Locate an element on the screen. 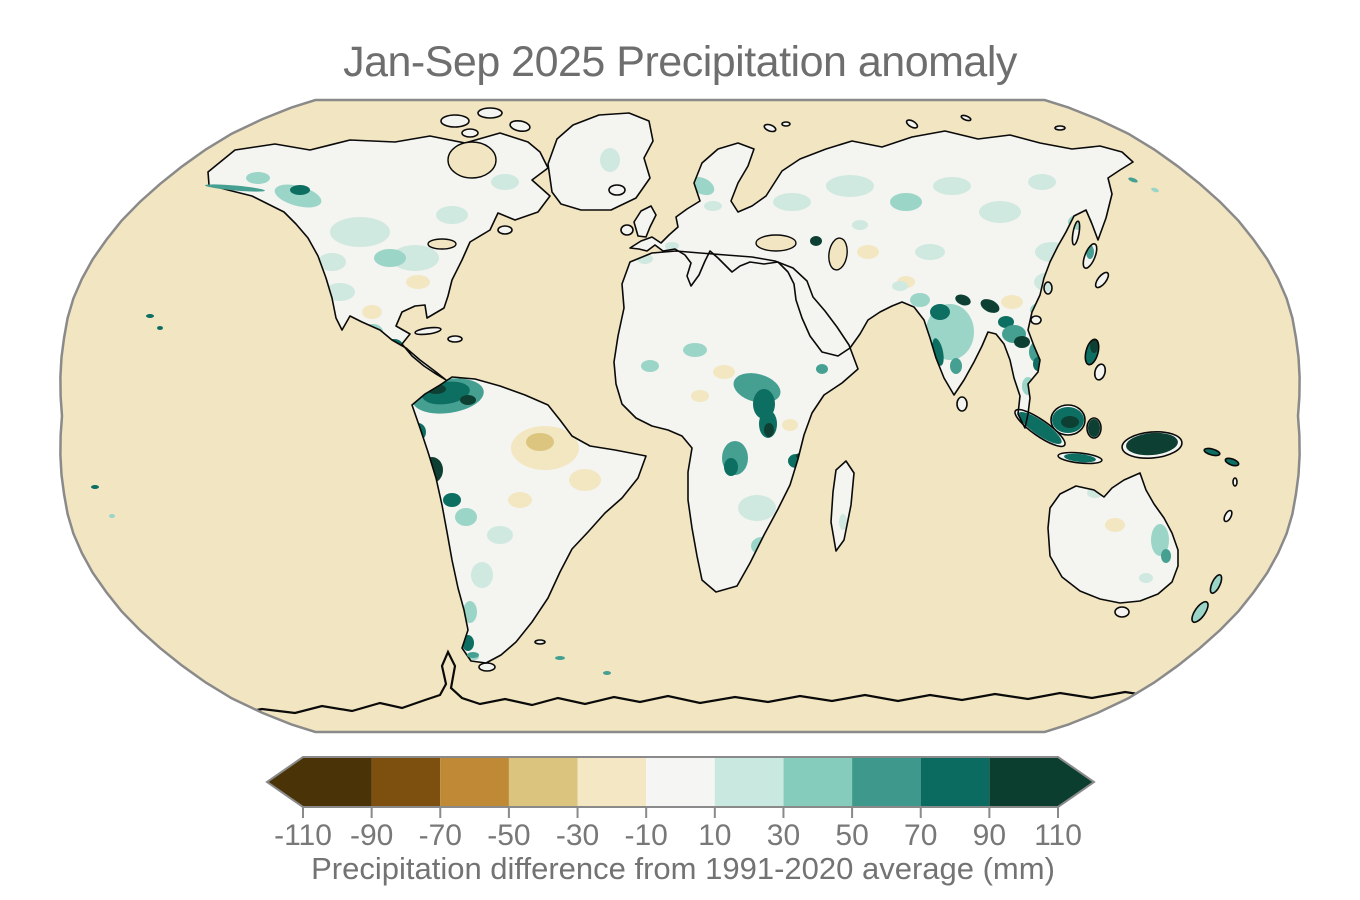 This screenshot has height=900, width=1360. coastline-north-america is located at coordinates (379, 256).